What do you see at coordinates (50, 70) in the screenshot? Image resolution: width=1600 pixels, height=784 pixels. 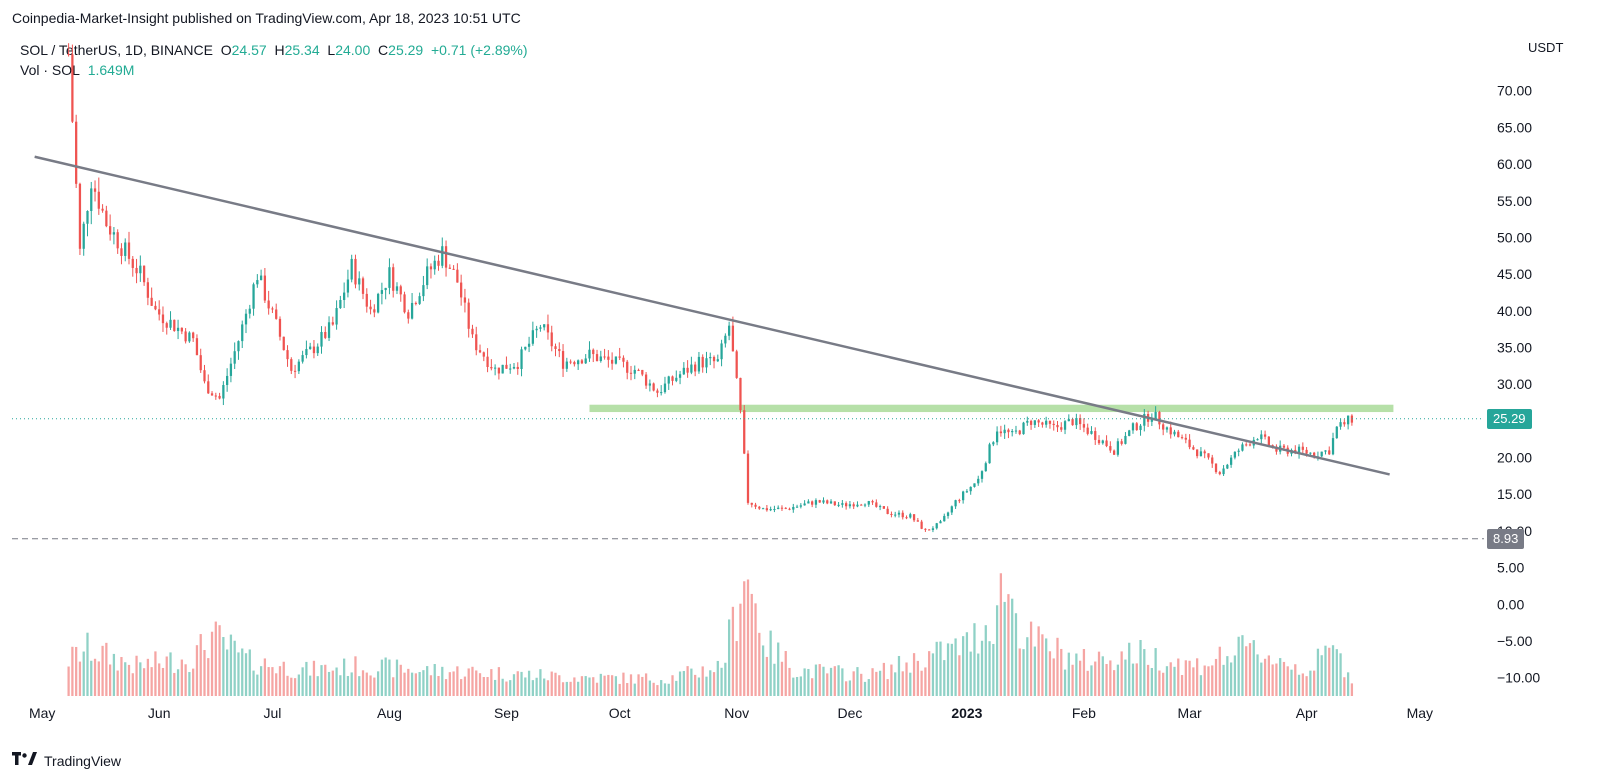 I see `volume-label: Vol · SOL` at bounding box center [50, 70].